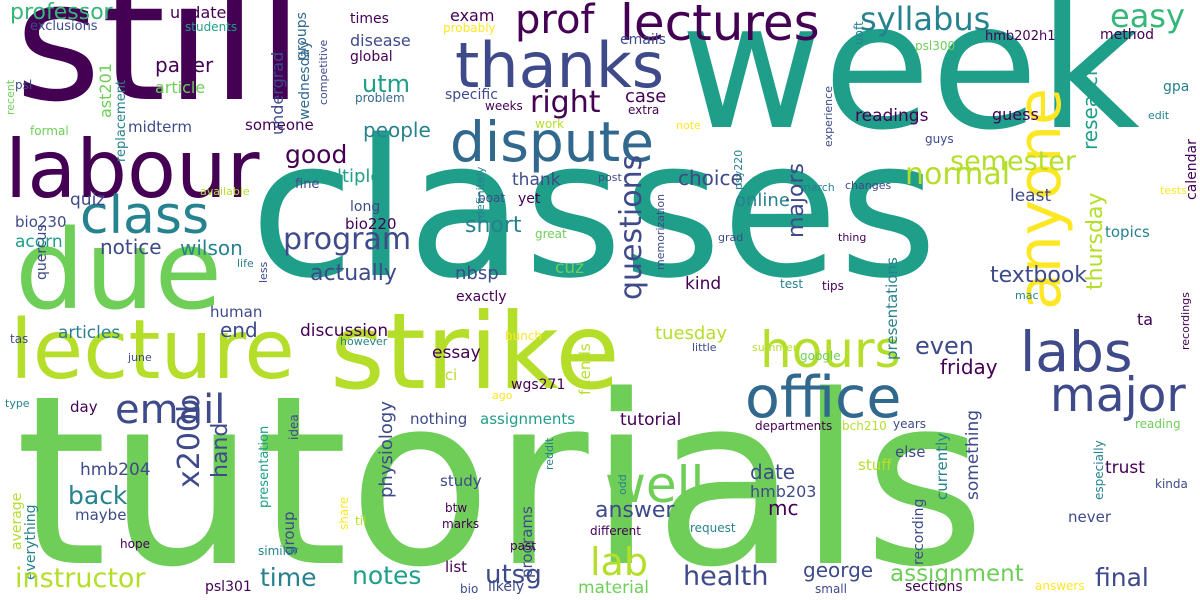 The height and width of the screenshot is (600, 1200). I want to click on word-case: case, so click(646, 96).